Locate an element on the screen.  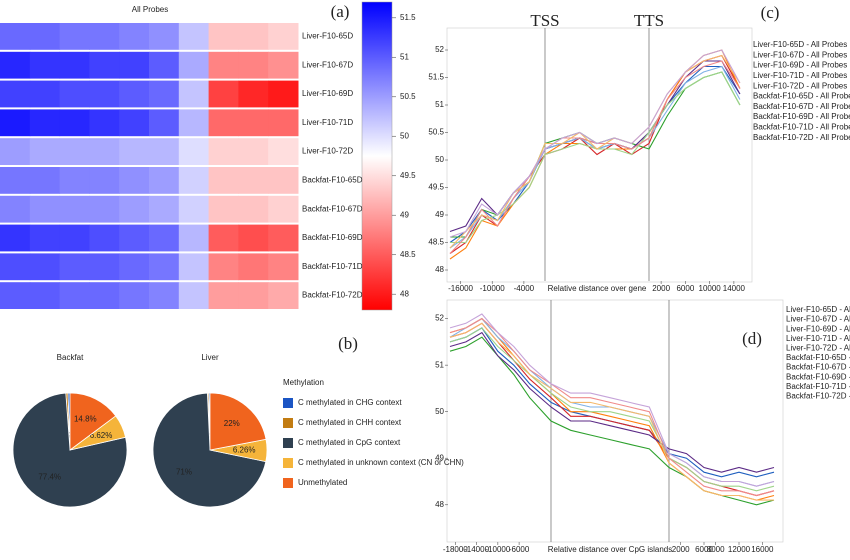
heatmap-title: All Probes is located at coordinates (150, 9).